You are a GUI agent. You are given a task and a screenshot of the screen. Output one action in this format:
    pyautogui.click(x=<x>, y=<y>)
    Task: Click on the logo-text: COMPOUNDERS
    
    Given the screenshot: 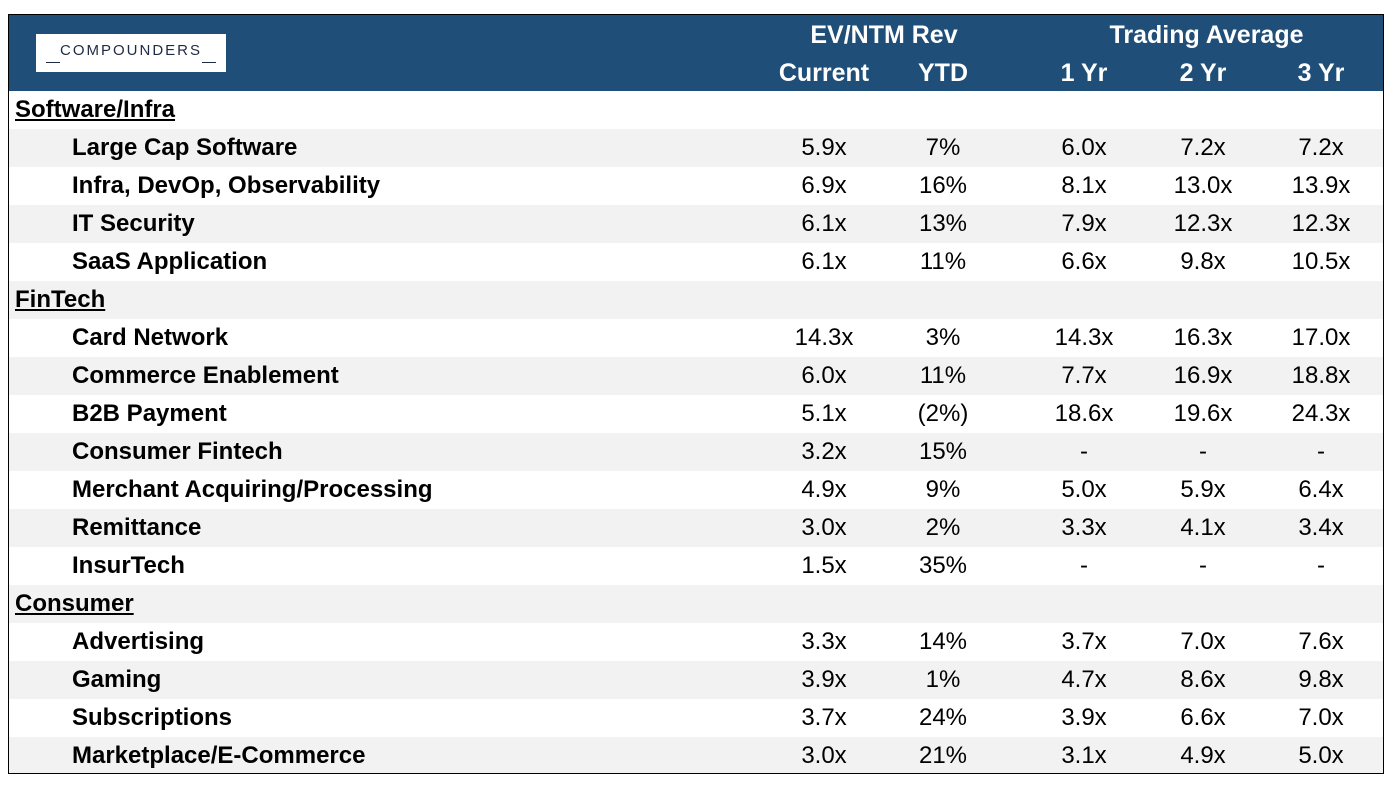 What is the action you would take?
    pyautogui.click(x=130, y=50)
    